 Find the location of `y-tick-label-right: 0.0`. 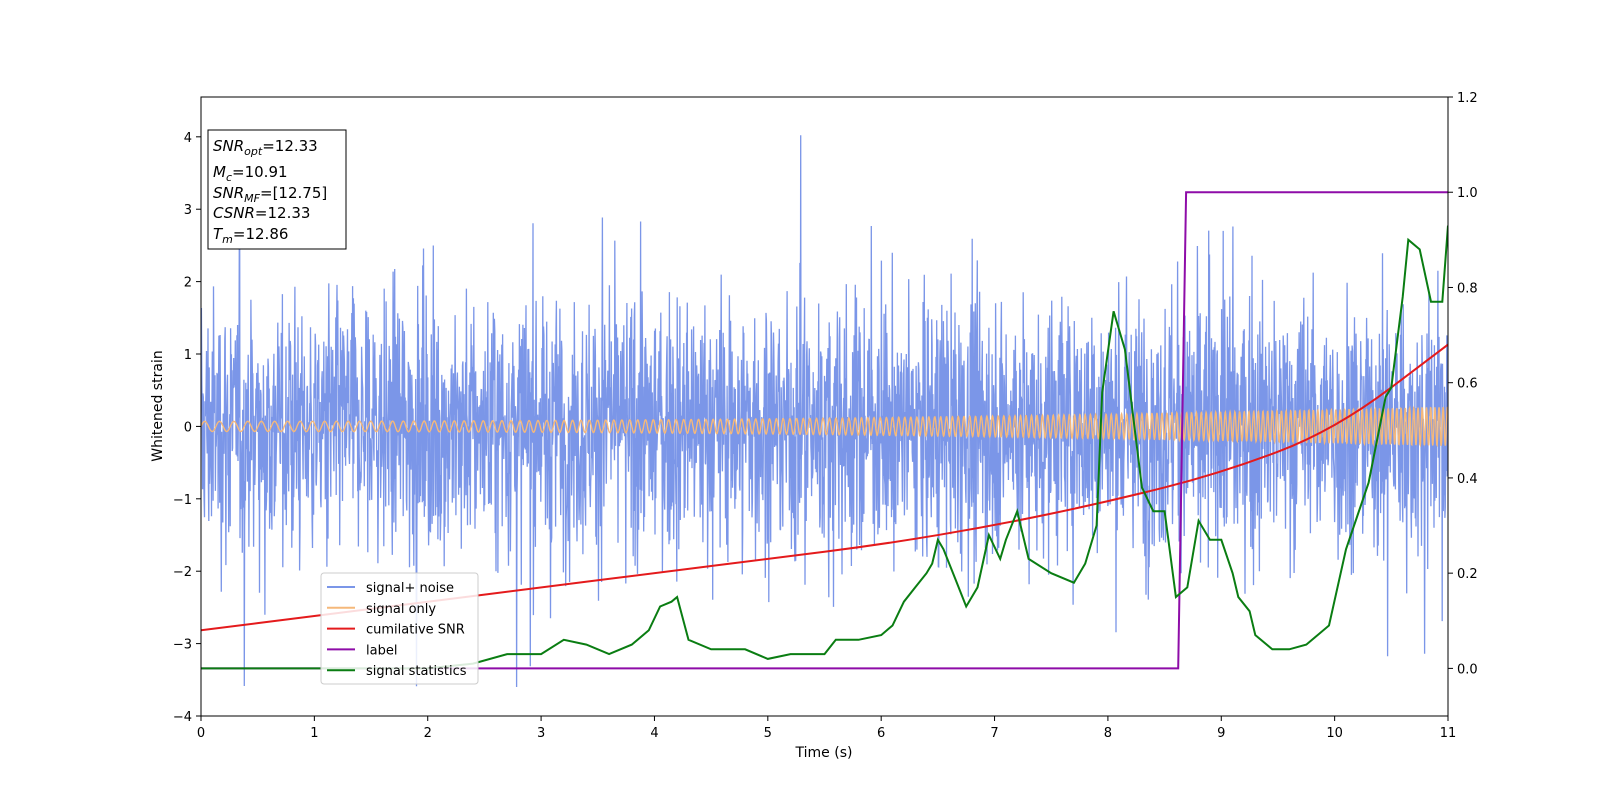

y-tick-label-right: 0.0 is located at coordinates (1467, 669).